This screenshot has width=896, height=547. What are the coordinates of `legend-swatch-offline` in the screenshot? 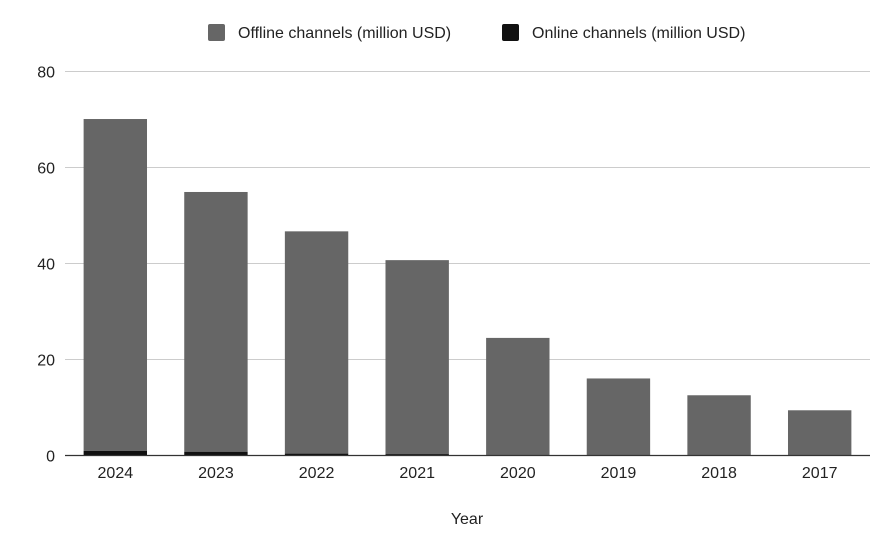 It's located at (216, 32).